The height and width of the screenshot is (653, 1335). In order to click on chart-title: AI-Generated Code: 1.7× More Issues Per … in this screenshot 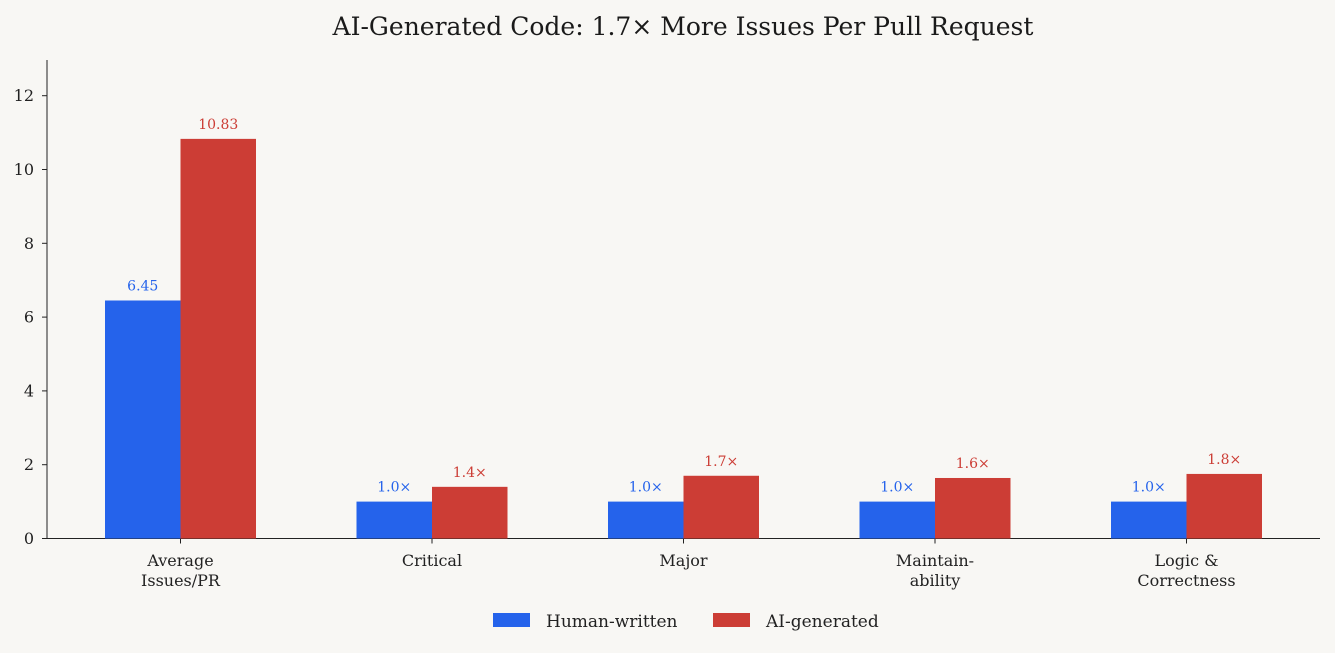, I will do `click(683, 26)`.